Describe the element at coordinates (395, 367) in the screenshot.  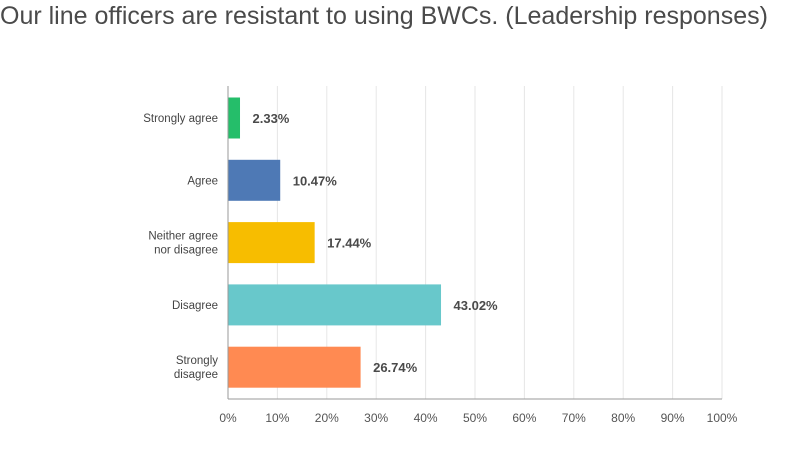
I see `value-label: 26.74%` at that location.